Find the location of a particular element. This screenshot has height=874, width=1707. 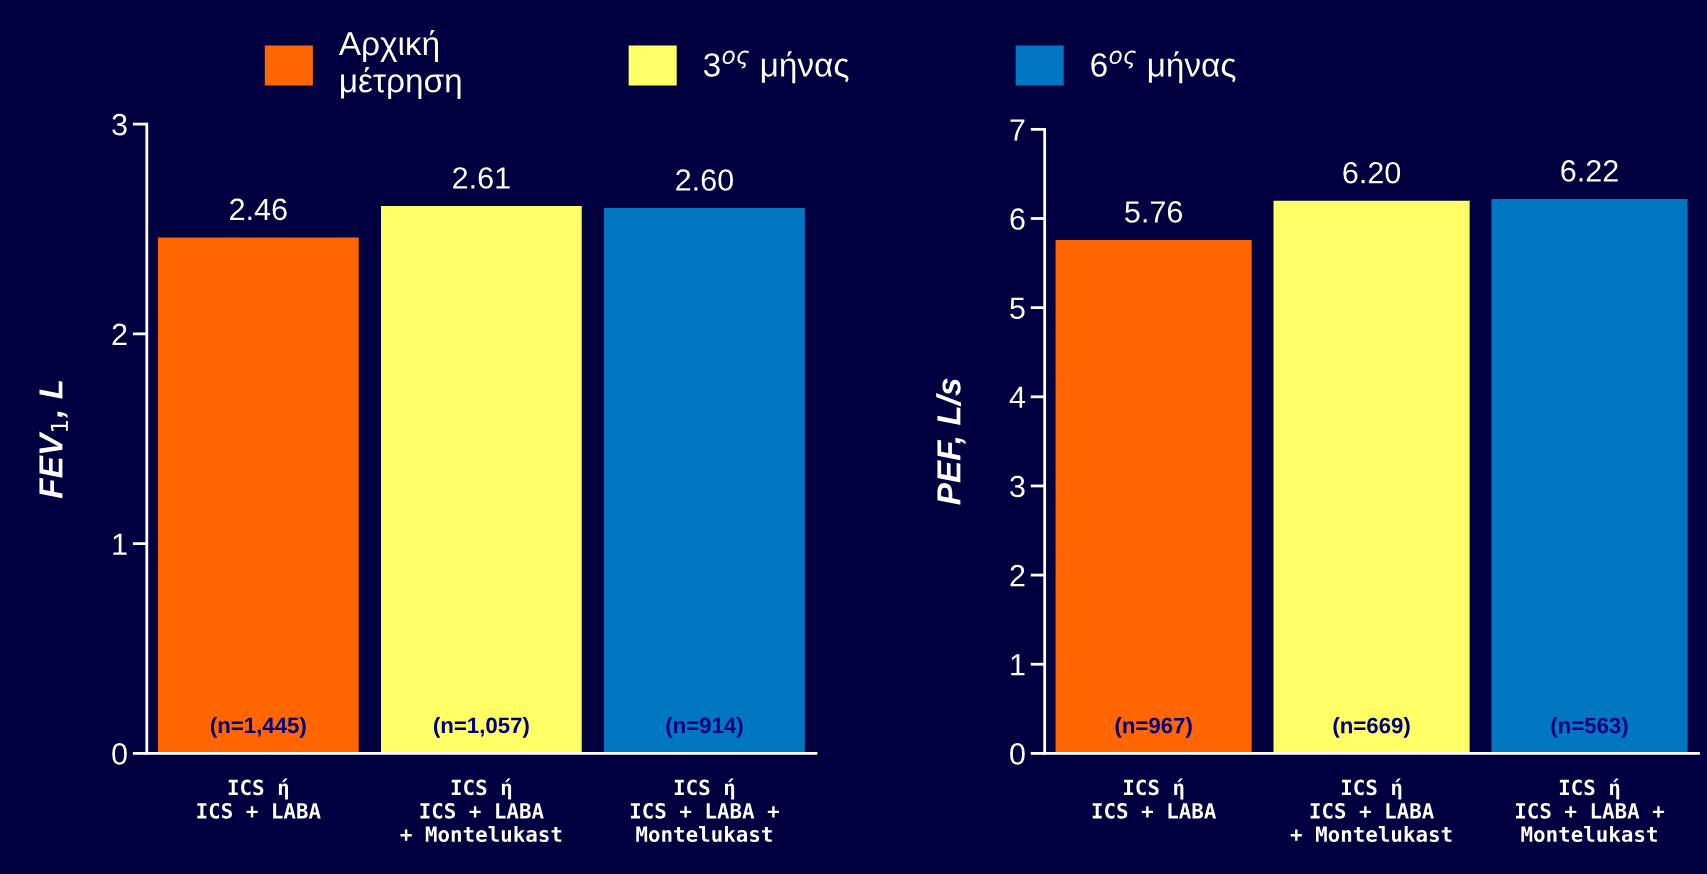

y-tick-label: 4 is located at coordinates (1017, 397).